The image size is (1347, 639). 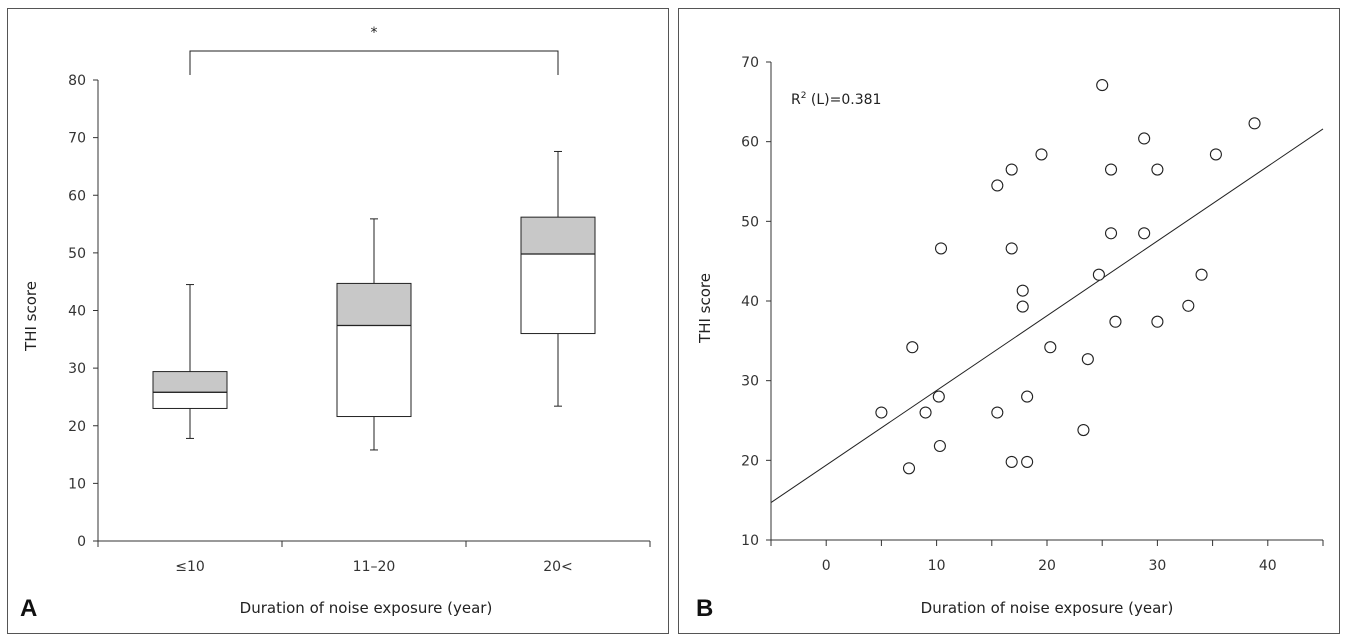 I want to click on x-tick-label: 0, so click(x=826, y=566).